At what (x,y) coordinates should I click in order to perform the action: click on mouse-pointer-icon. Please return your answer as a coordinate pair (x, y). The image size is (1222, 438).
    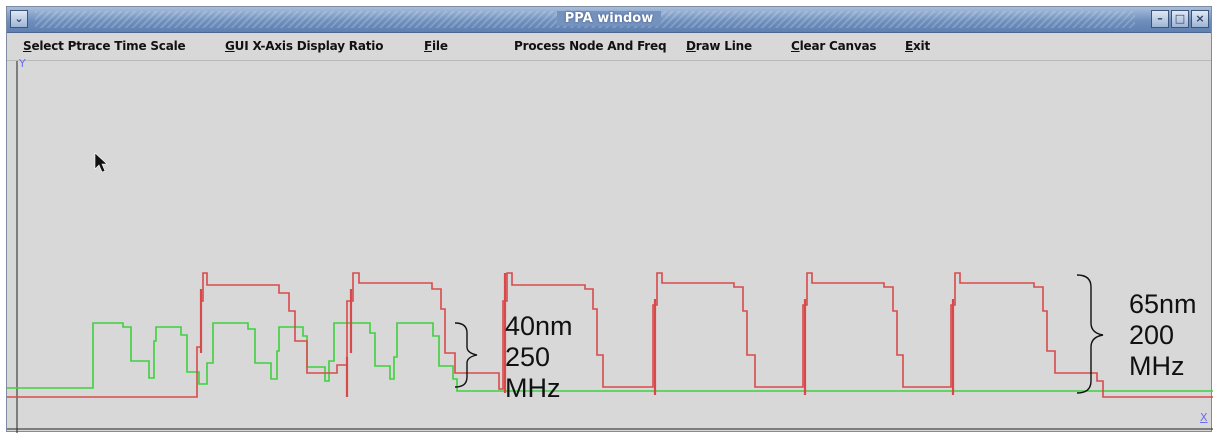
    Looking at the image, I should click on (101, 162).